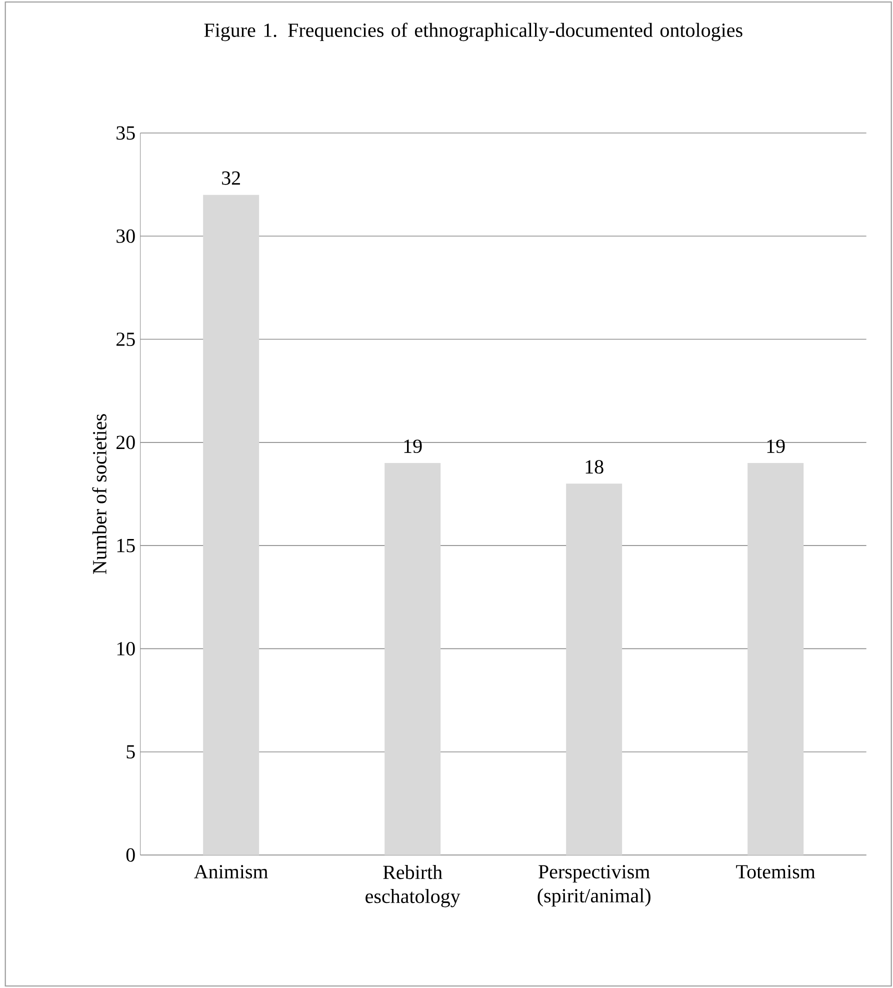 The height and width of the screenshot is (988, 893). Describe the element at coordinates (594, 886) in the screenshot. I see `x-tick-label: Perspectivism (spirit/animal)` at that location.